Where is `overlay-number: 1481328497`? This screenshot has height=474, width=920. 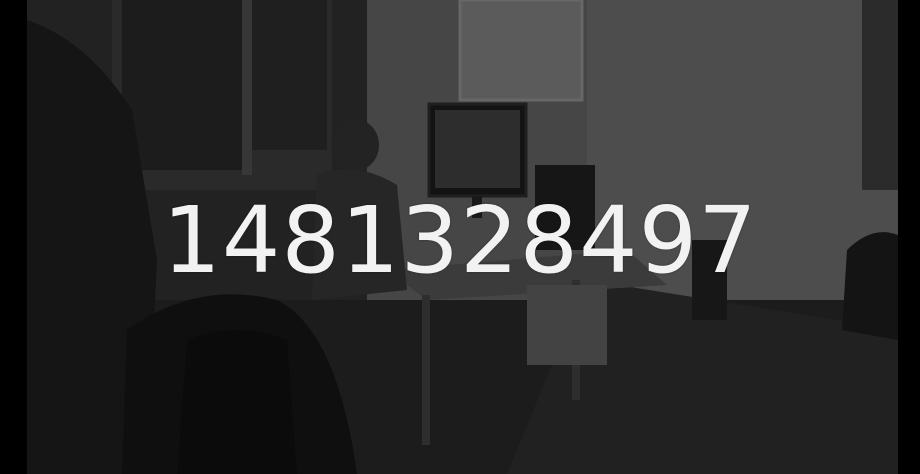 overlay-number: 1481328497 is located at coordinates (460, 240).